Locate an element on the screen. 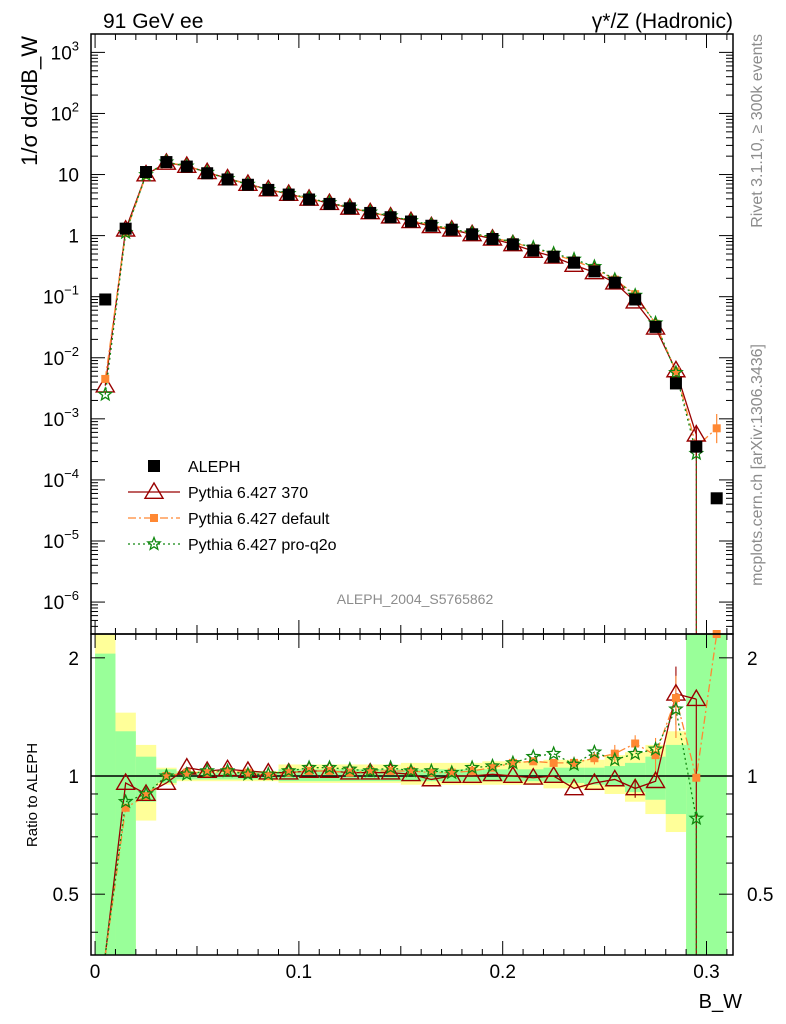 This screenshot has width=786, height=1024. y-tick-label: 1 is located at coordinates (73, 237).